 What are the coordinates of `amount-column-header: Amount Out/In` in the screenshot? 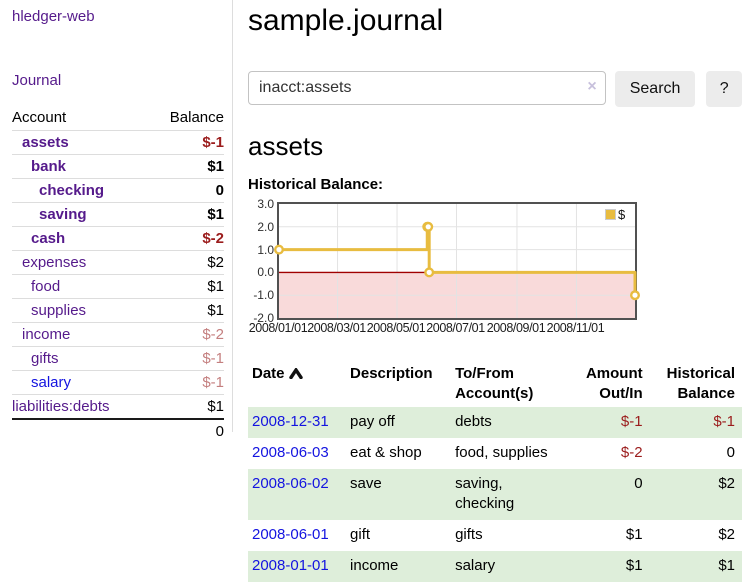 It's located at (614, 383).